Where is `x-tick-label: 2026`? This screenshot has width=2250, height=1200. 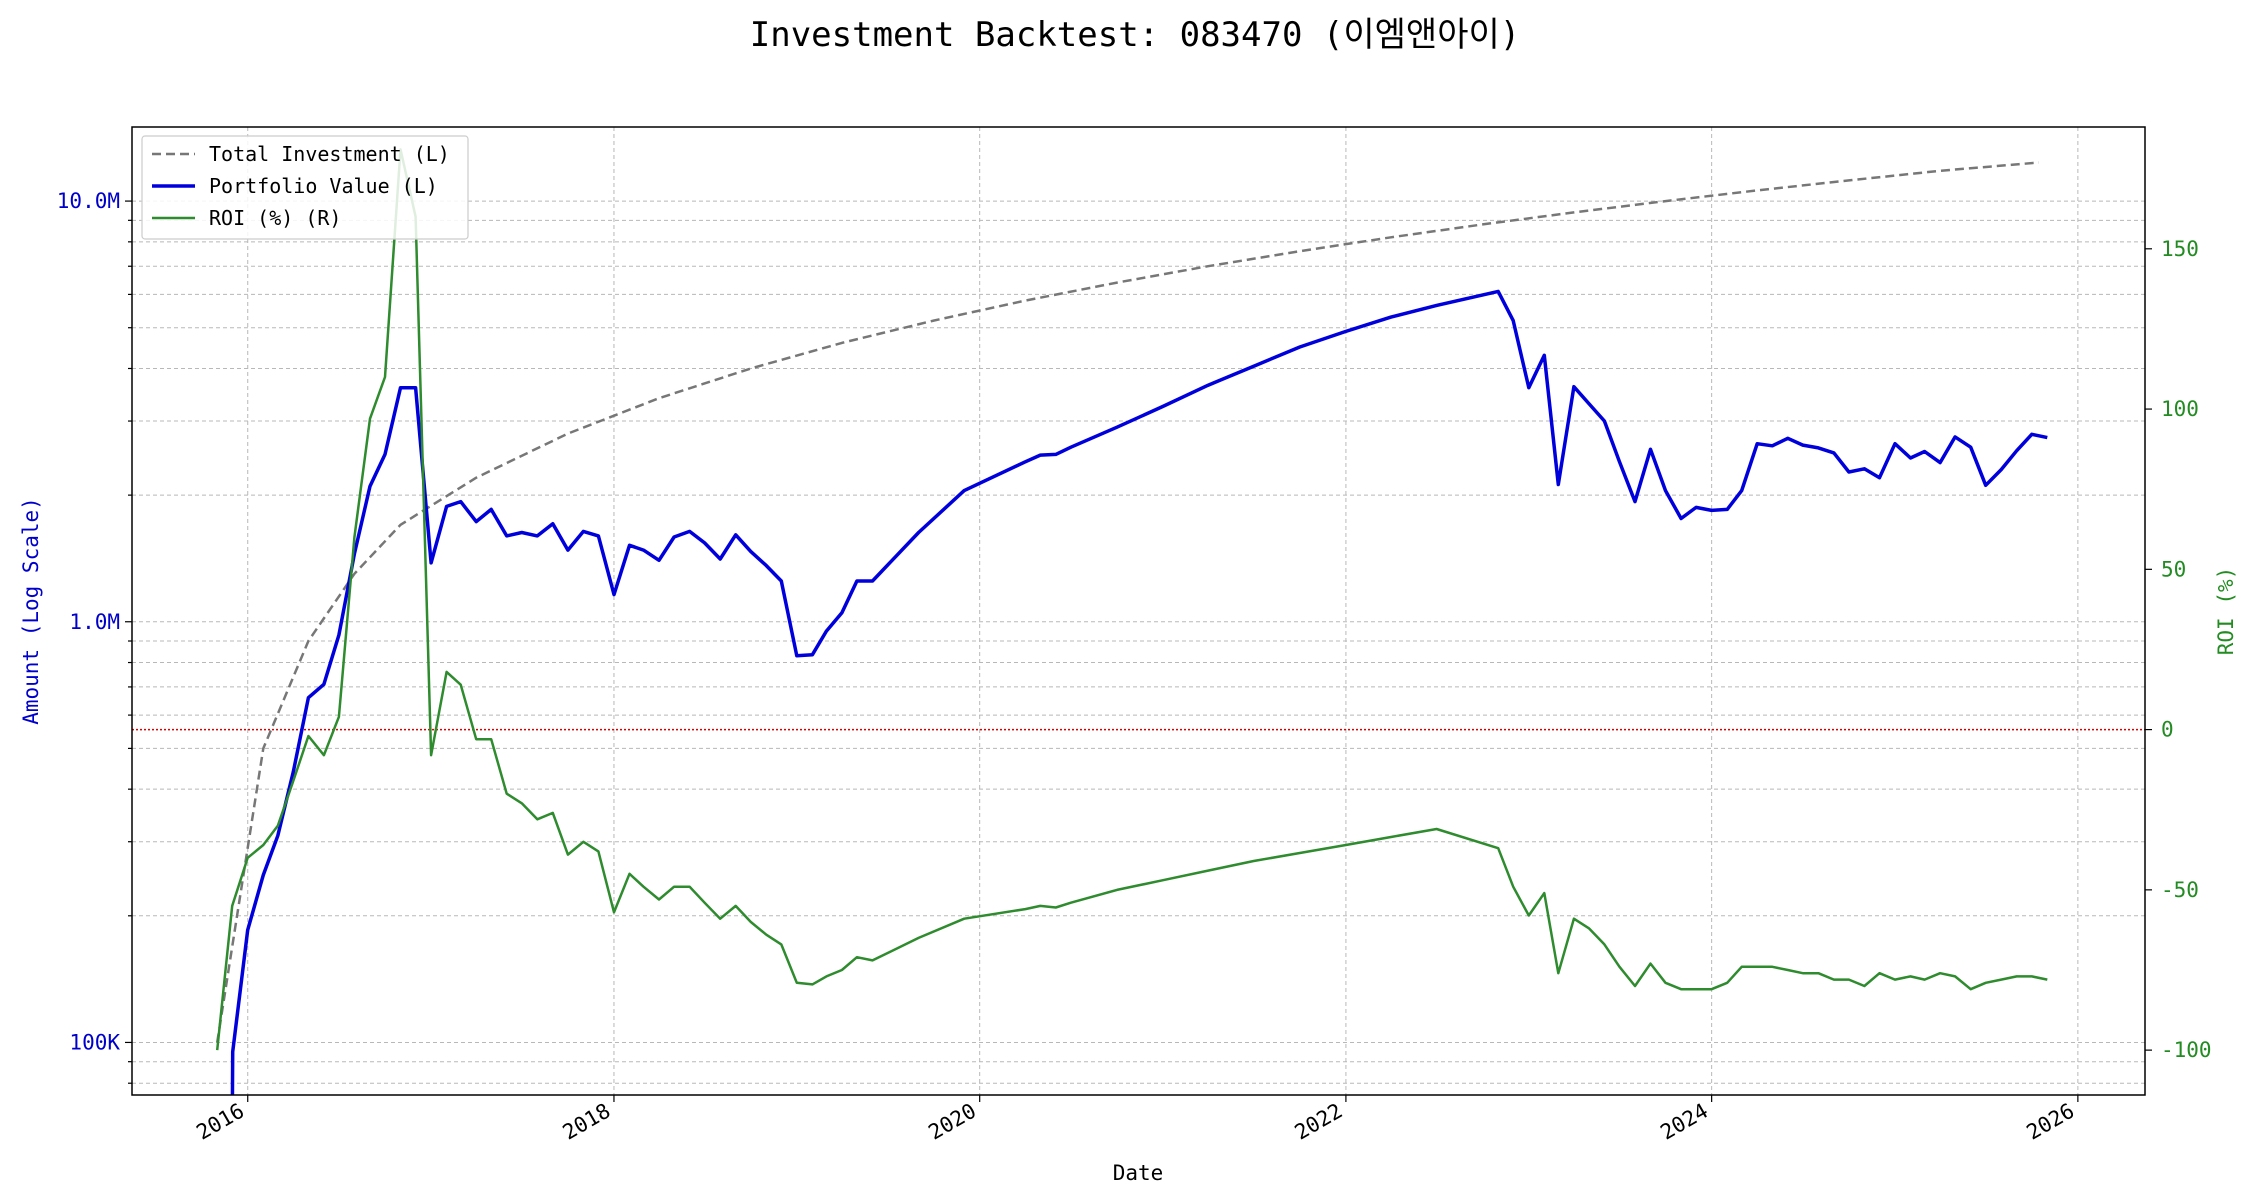
x-tick-label: 2026 is located at coordinates (2051, 1122).